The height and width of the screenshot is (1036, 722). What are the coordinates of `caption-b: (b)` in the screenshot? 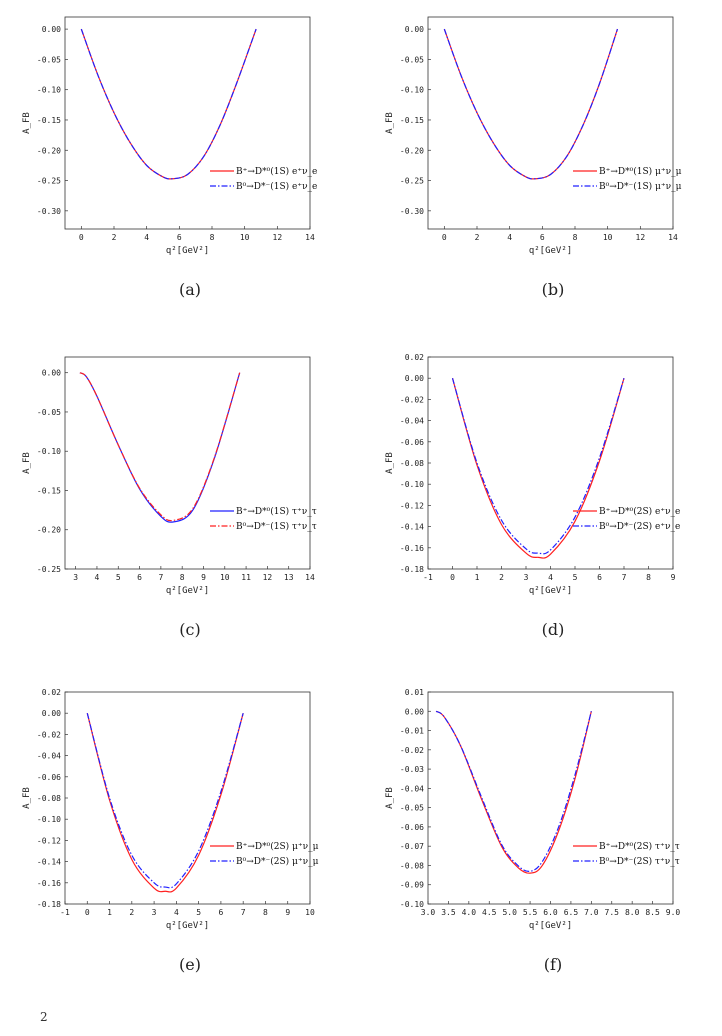 It's located at (553, 289).